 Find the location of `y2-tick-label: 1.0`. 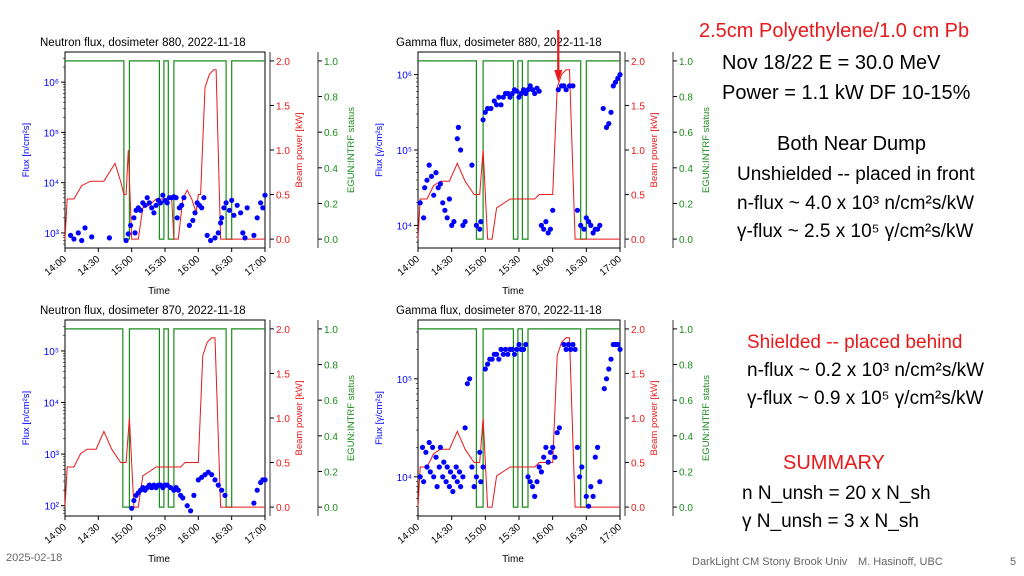

y2-tick-label: 1.0 is located at coordinates (283, 151).